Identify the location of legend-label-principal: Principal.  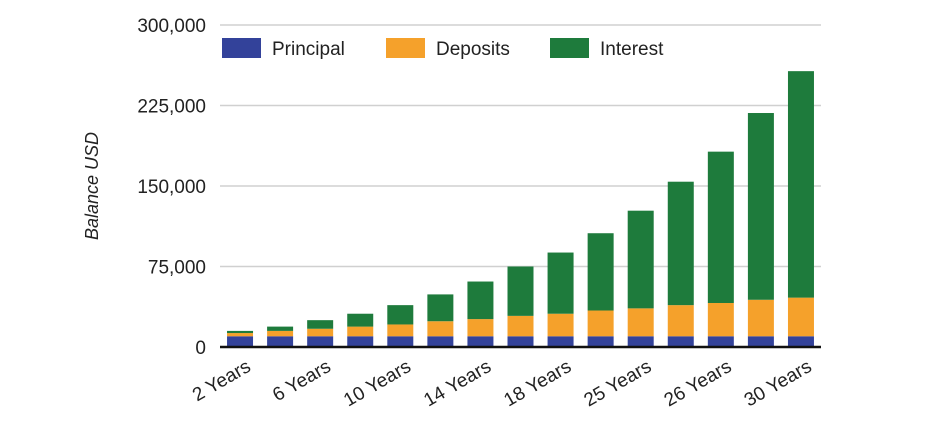
(308, 49).